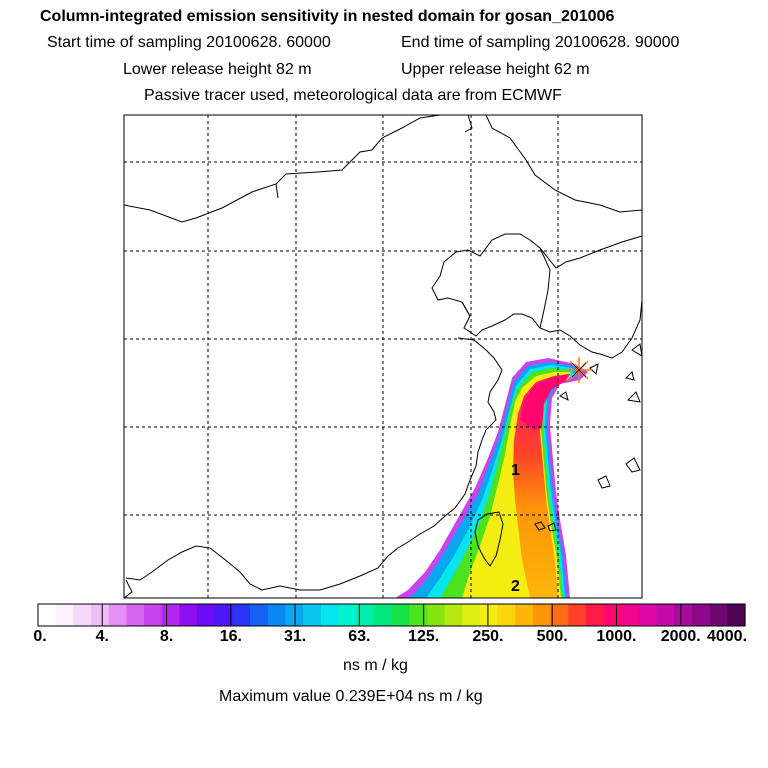 This screenshot has width=768, height=768. What do you see at coordinates (413, 256) in the screenshot?
I see `country-borders` at bounding box center [413, 256].